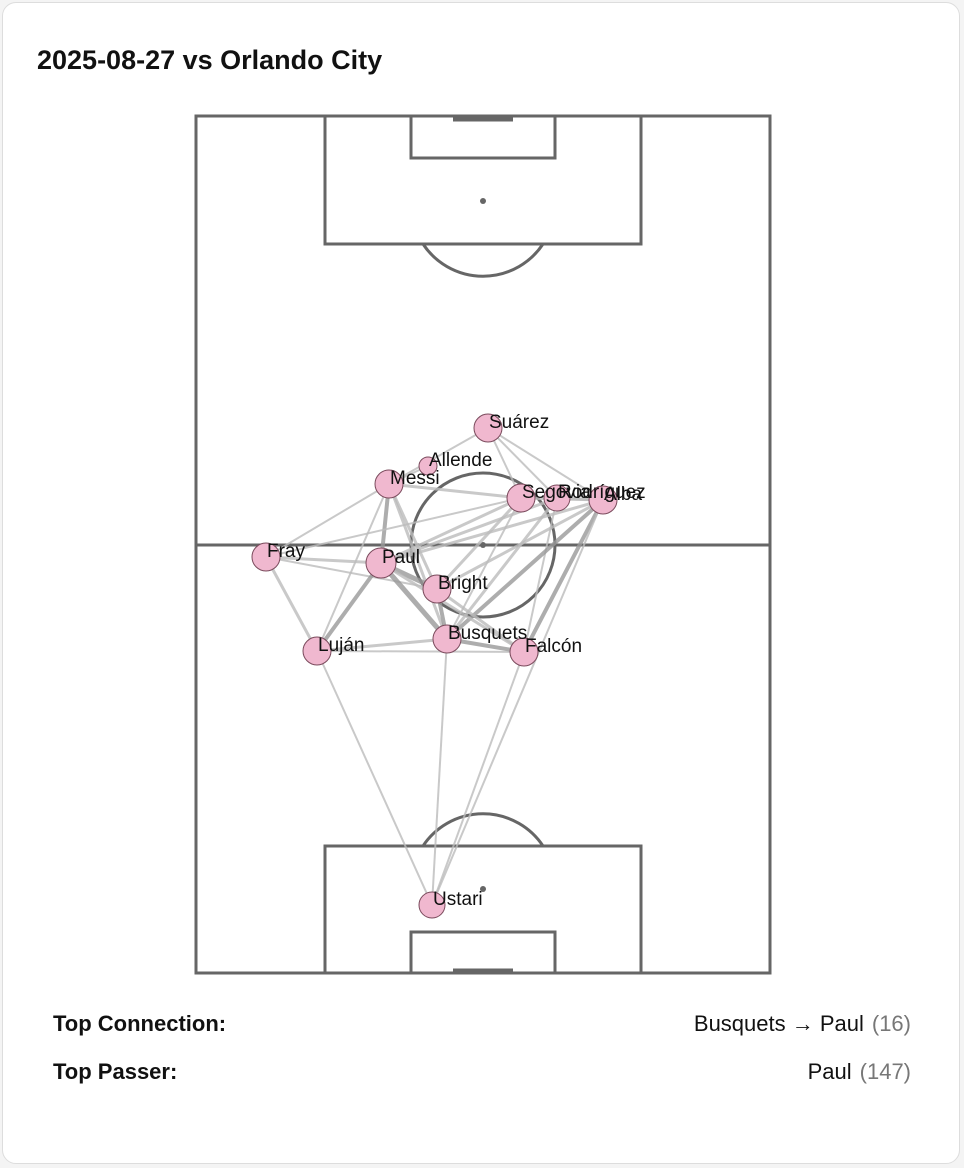 This screenshot has width=964, height=1168. I want to click on player-label: Fray, so click(286, 551).